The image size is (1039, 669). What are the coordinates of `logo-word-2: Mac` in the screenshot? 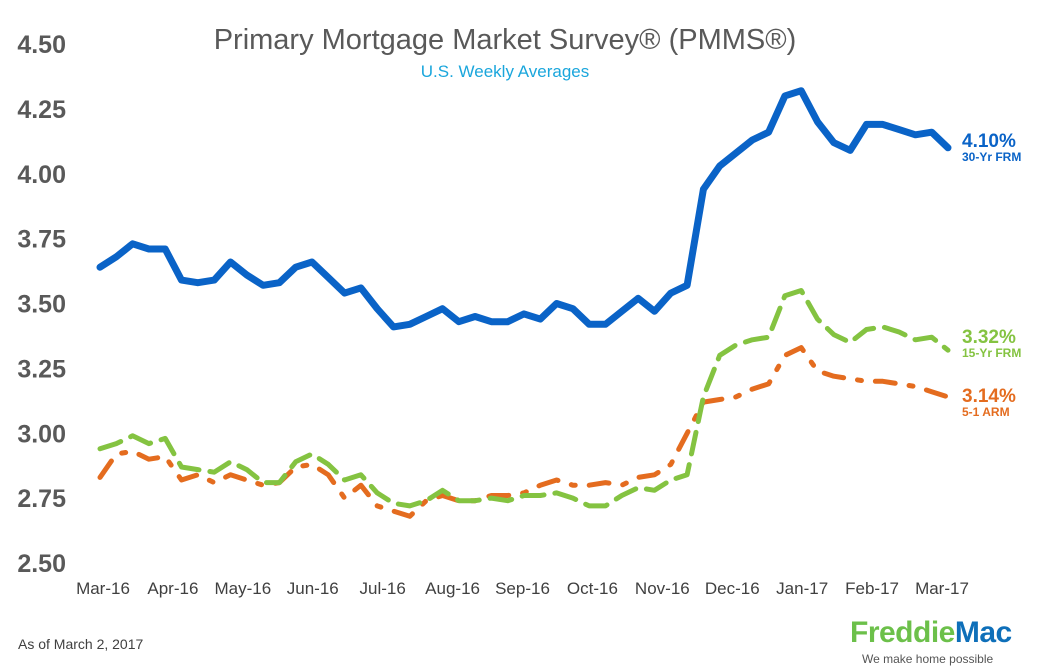 It's located at (983, 632).